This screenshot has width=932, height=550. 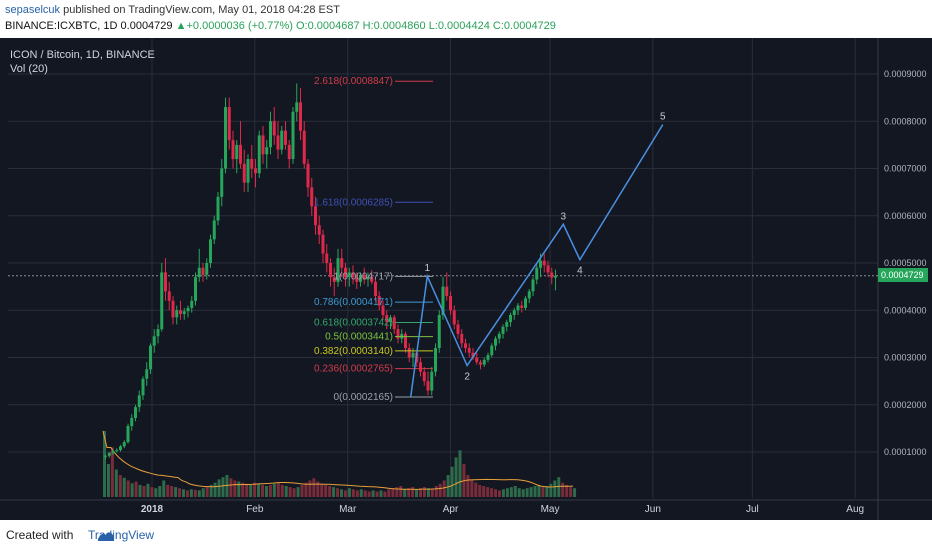 I want to click on tradingview-logo-icon, so click(x=106, y=535).